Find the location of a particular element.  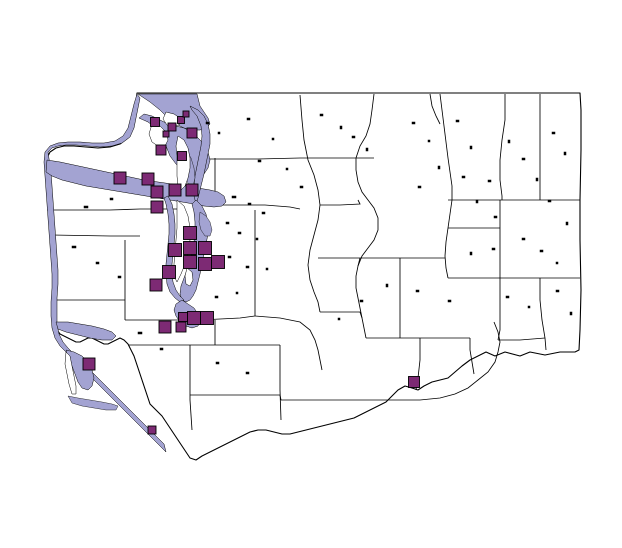

kitsap-peninsula is located at coordinates (182, 241).